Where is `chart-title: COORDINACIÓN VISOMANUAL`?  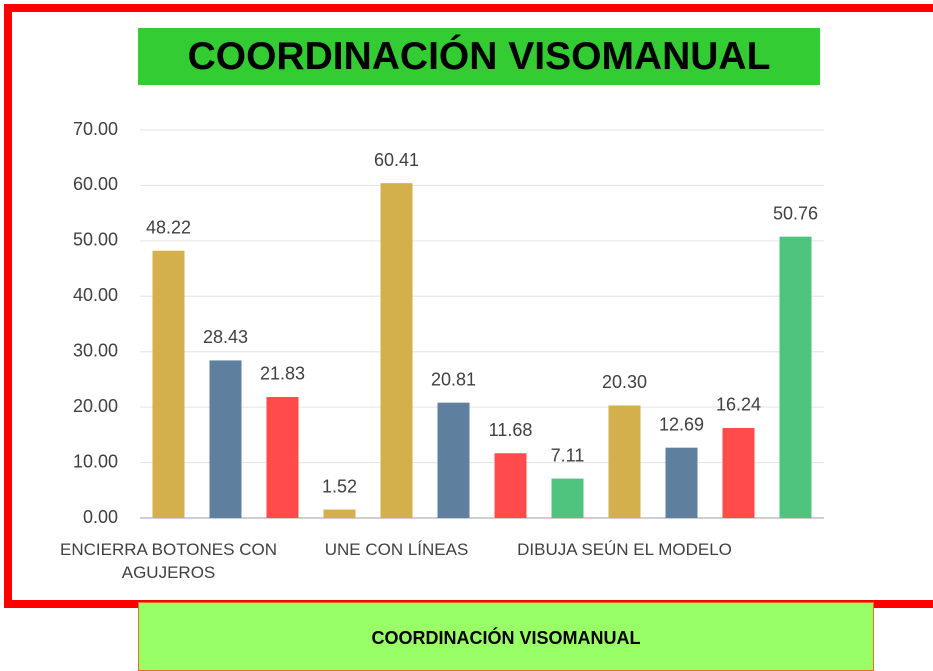
chart-title: COORDINACIÓN VISOMANUAL is located at coordinates (479, 56).